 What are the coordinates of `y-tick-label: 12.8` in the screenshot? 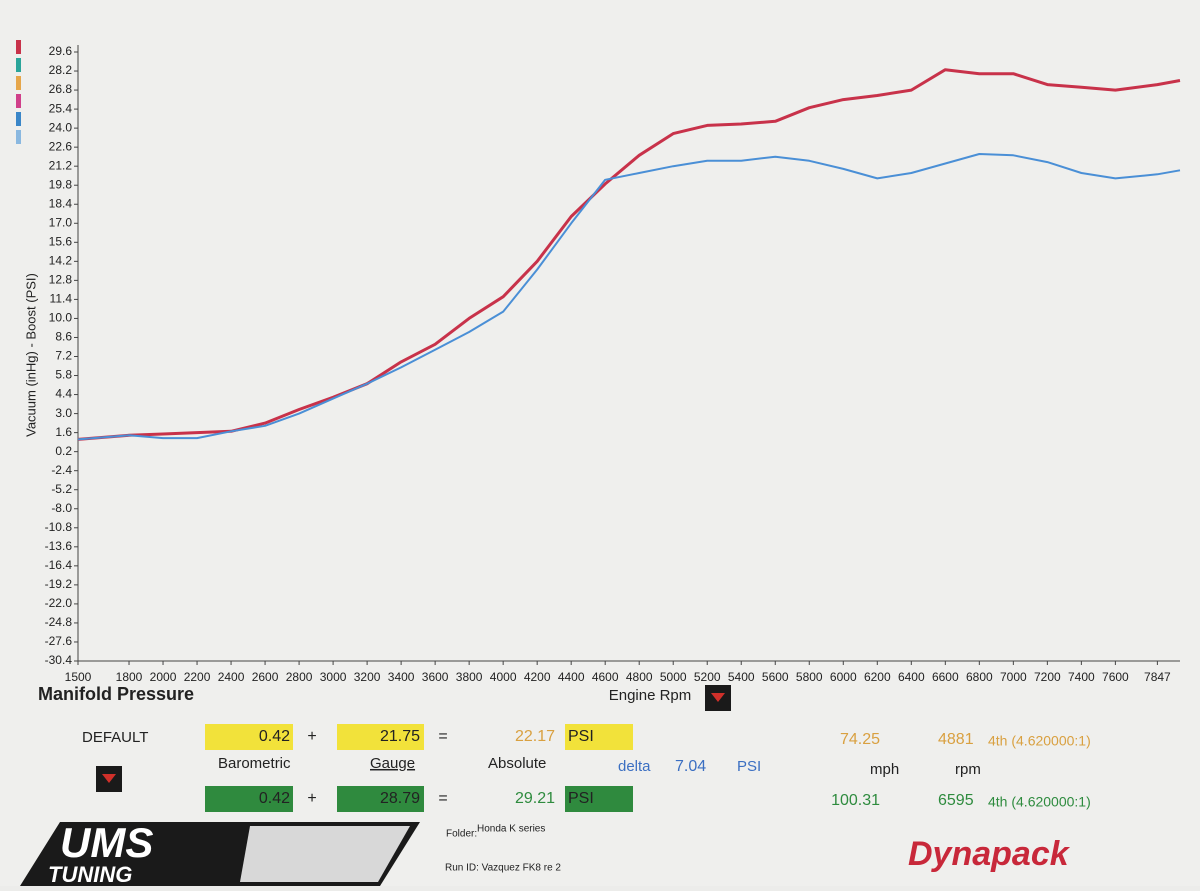 It's located at (61, 280).